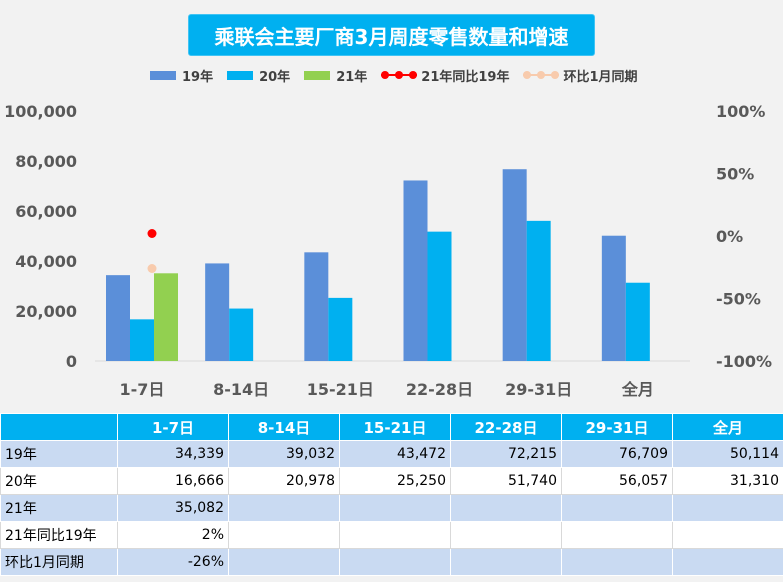 The height and width of the screenshot is (582, 783). Describe the element at coordinates (352, 77) in the screenshot. I see `legend-label-21: 21年` at that location.